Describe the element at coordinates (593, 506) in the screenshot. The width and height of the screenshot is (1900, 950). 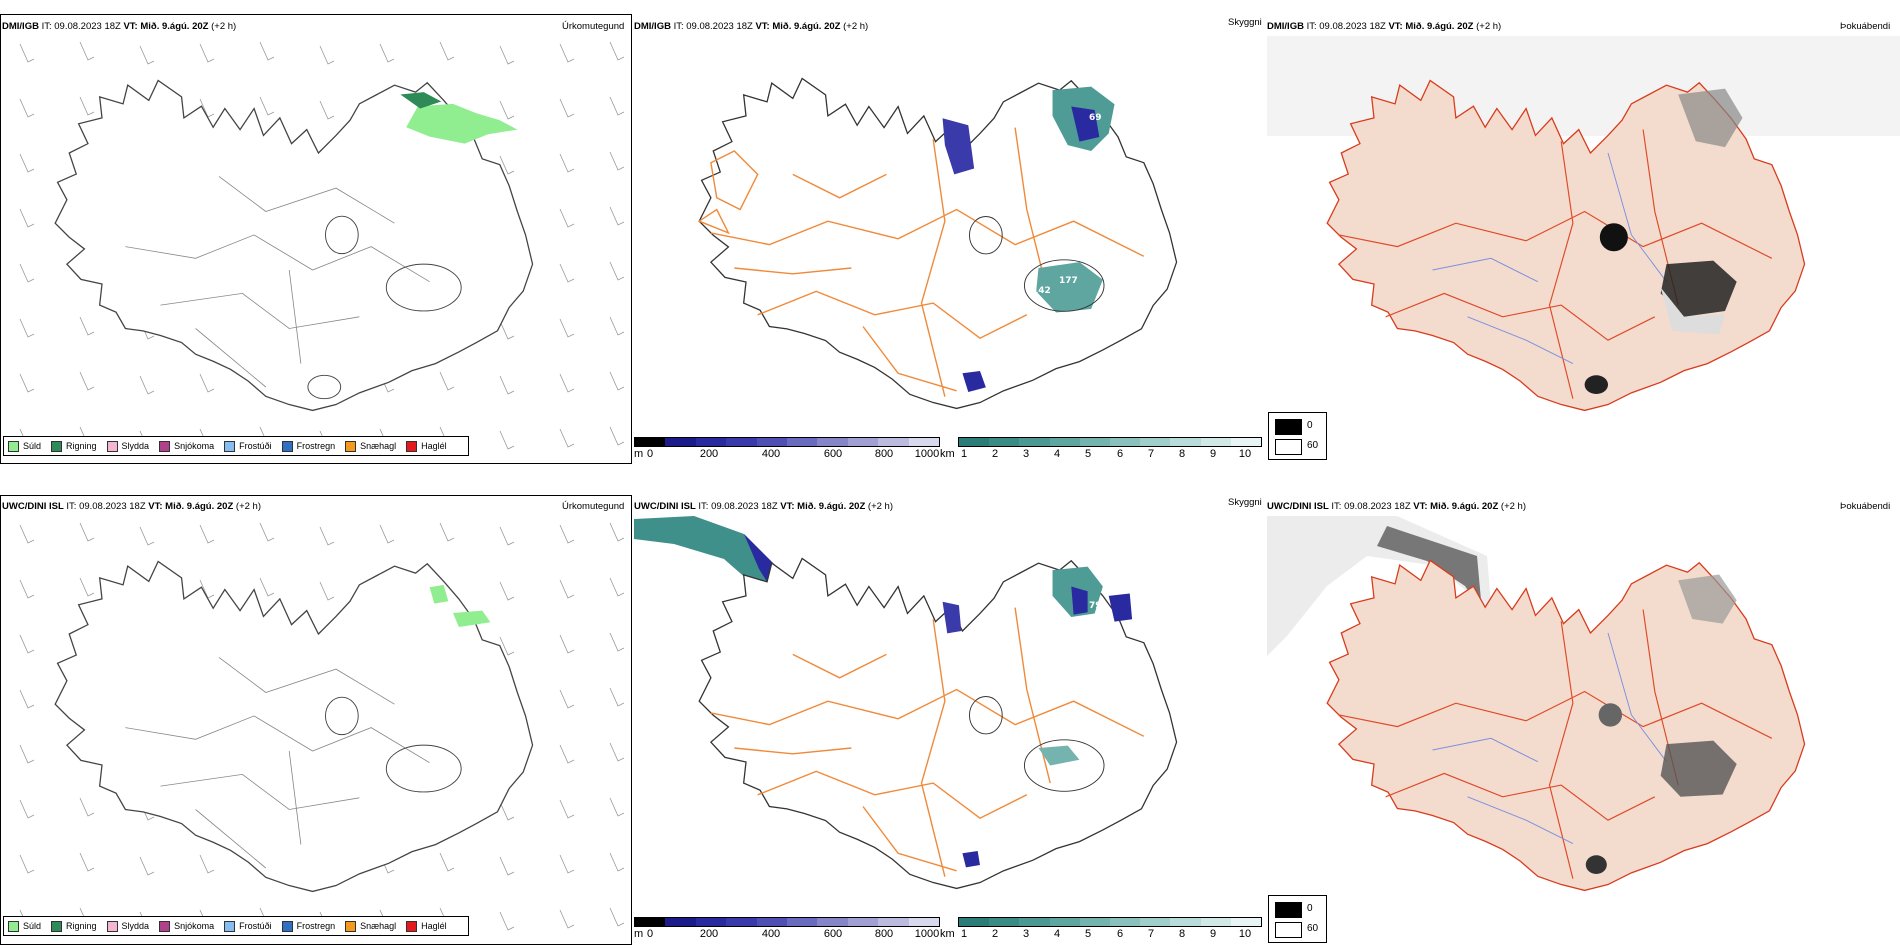
I see `panel-kind-precip-bottom: Úrkomutegund` at that location.